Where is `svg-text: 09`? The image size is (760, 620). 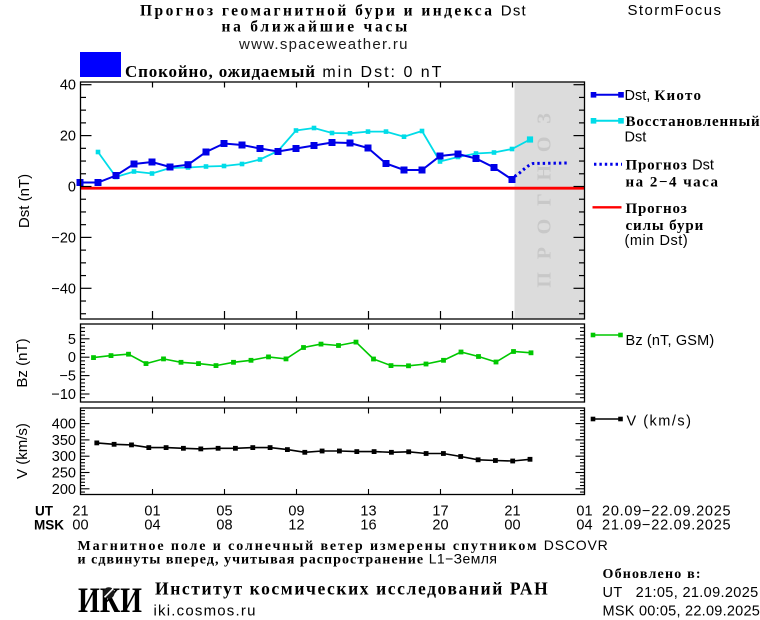
svg-text: 09 is located at coordinates (296, 512).